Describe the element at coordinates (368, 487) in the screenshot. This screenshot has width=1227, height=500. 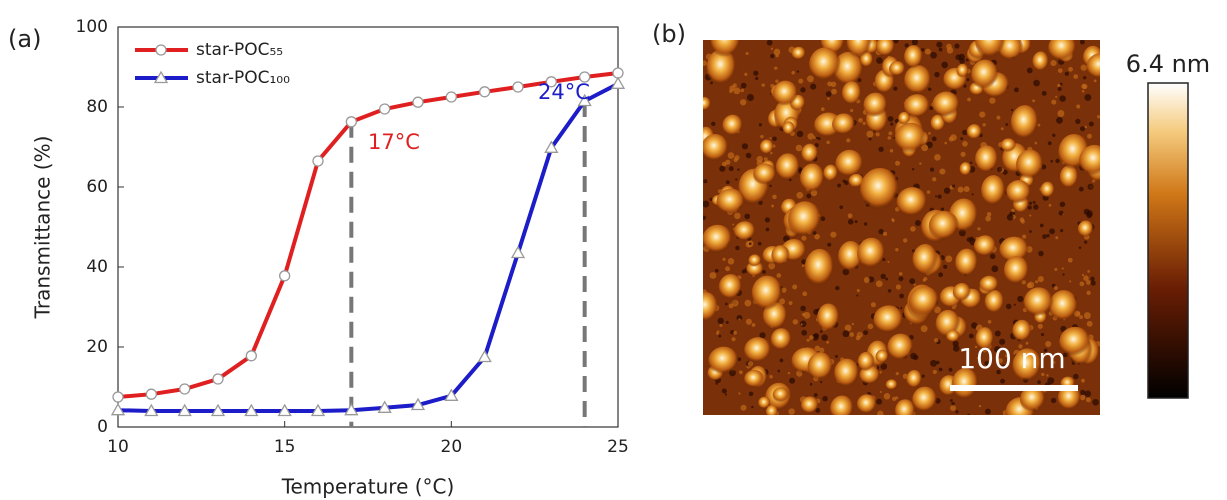
I see `x-axis-title: Temperature (°C)` at that location.